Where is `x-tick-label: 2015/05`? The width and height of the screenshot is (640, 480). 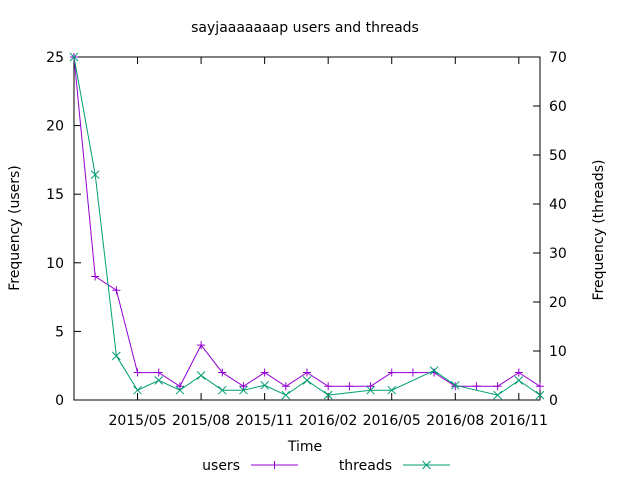 x-tick-label: 2015/05 is located at coordinates (137, 421).